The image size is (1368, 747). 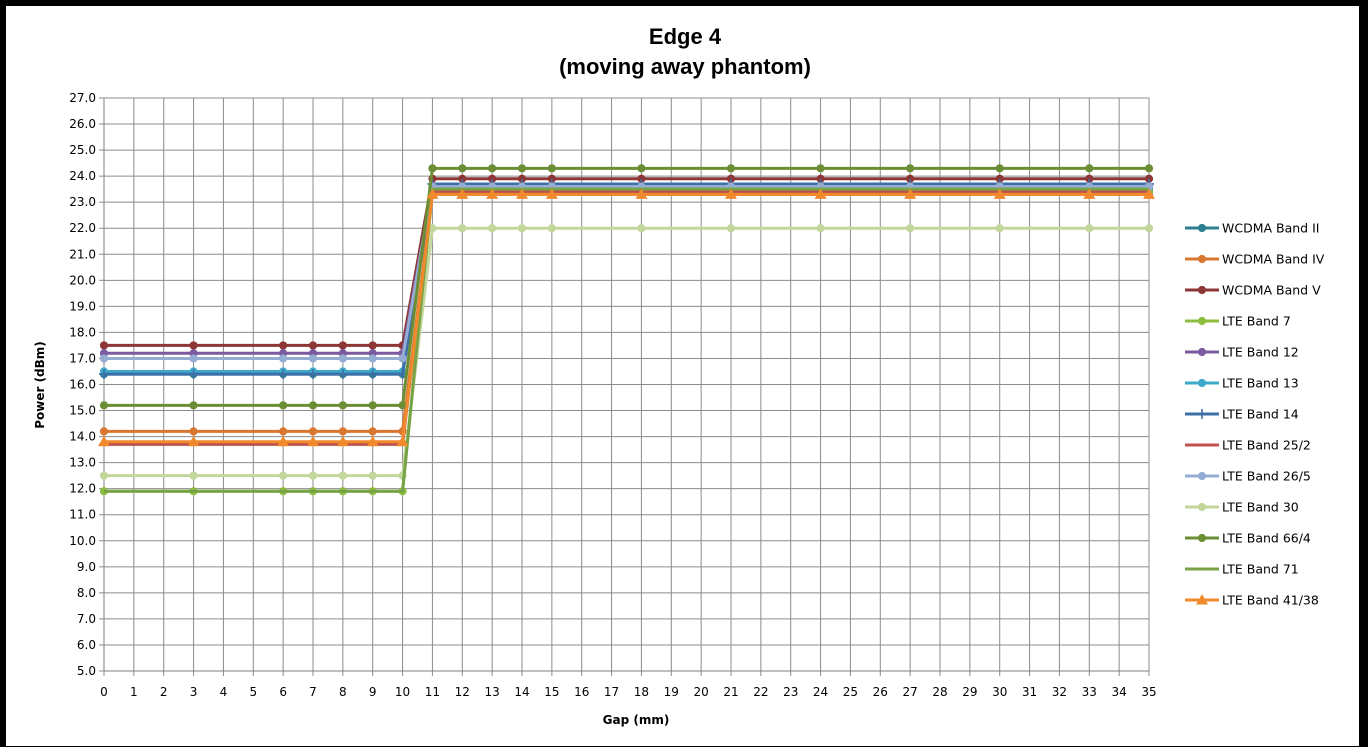 What do you see at coordinates (1059, 692) in the screenshot?
I see `x-tick-label: 32` at bounding box center [1059, 692].